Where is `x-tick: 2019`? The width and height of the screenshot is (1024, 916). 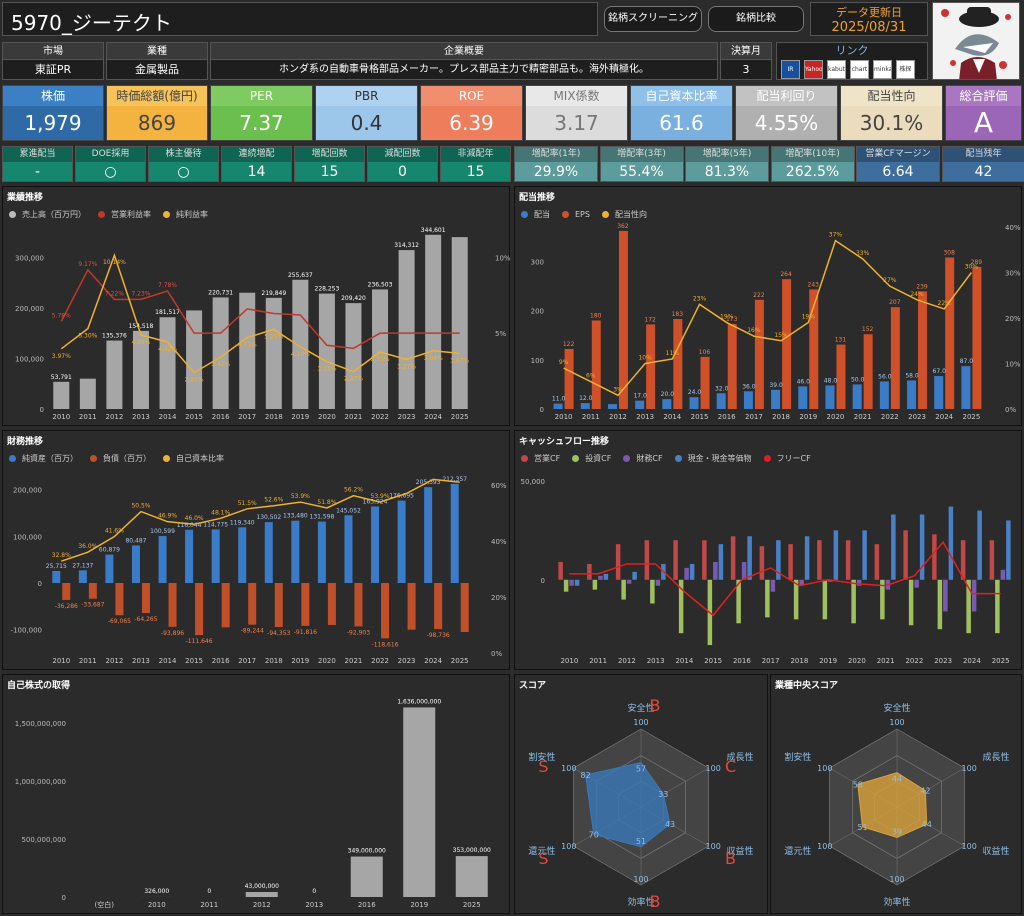
x-tick: 2019 is located at coordinates (808, 417).